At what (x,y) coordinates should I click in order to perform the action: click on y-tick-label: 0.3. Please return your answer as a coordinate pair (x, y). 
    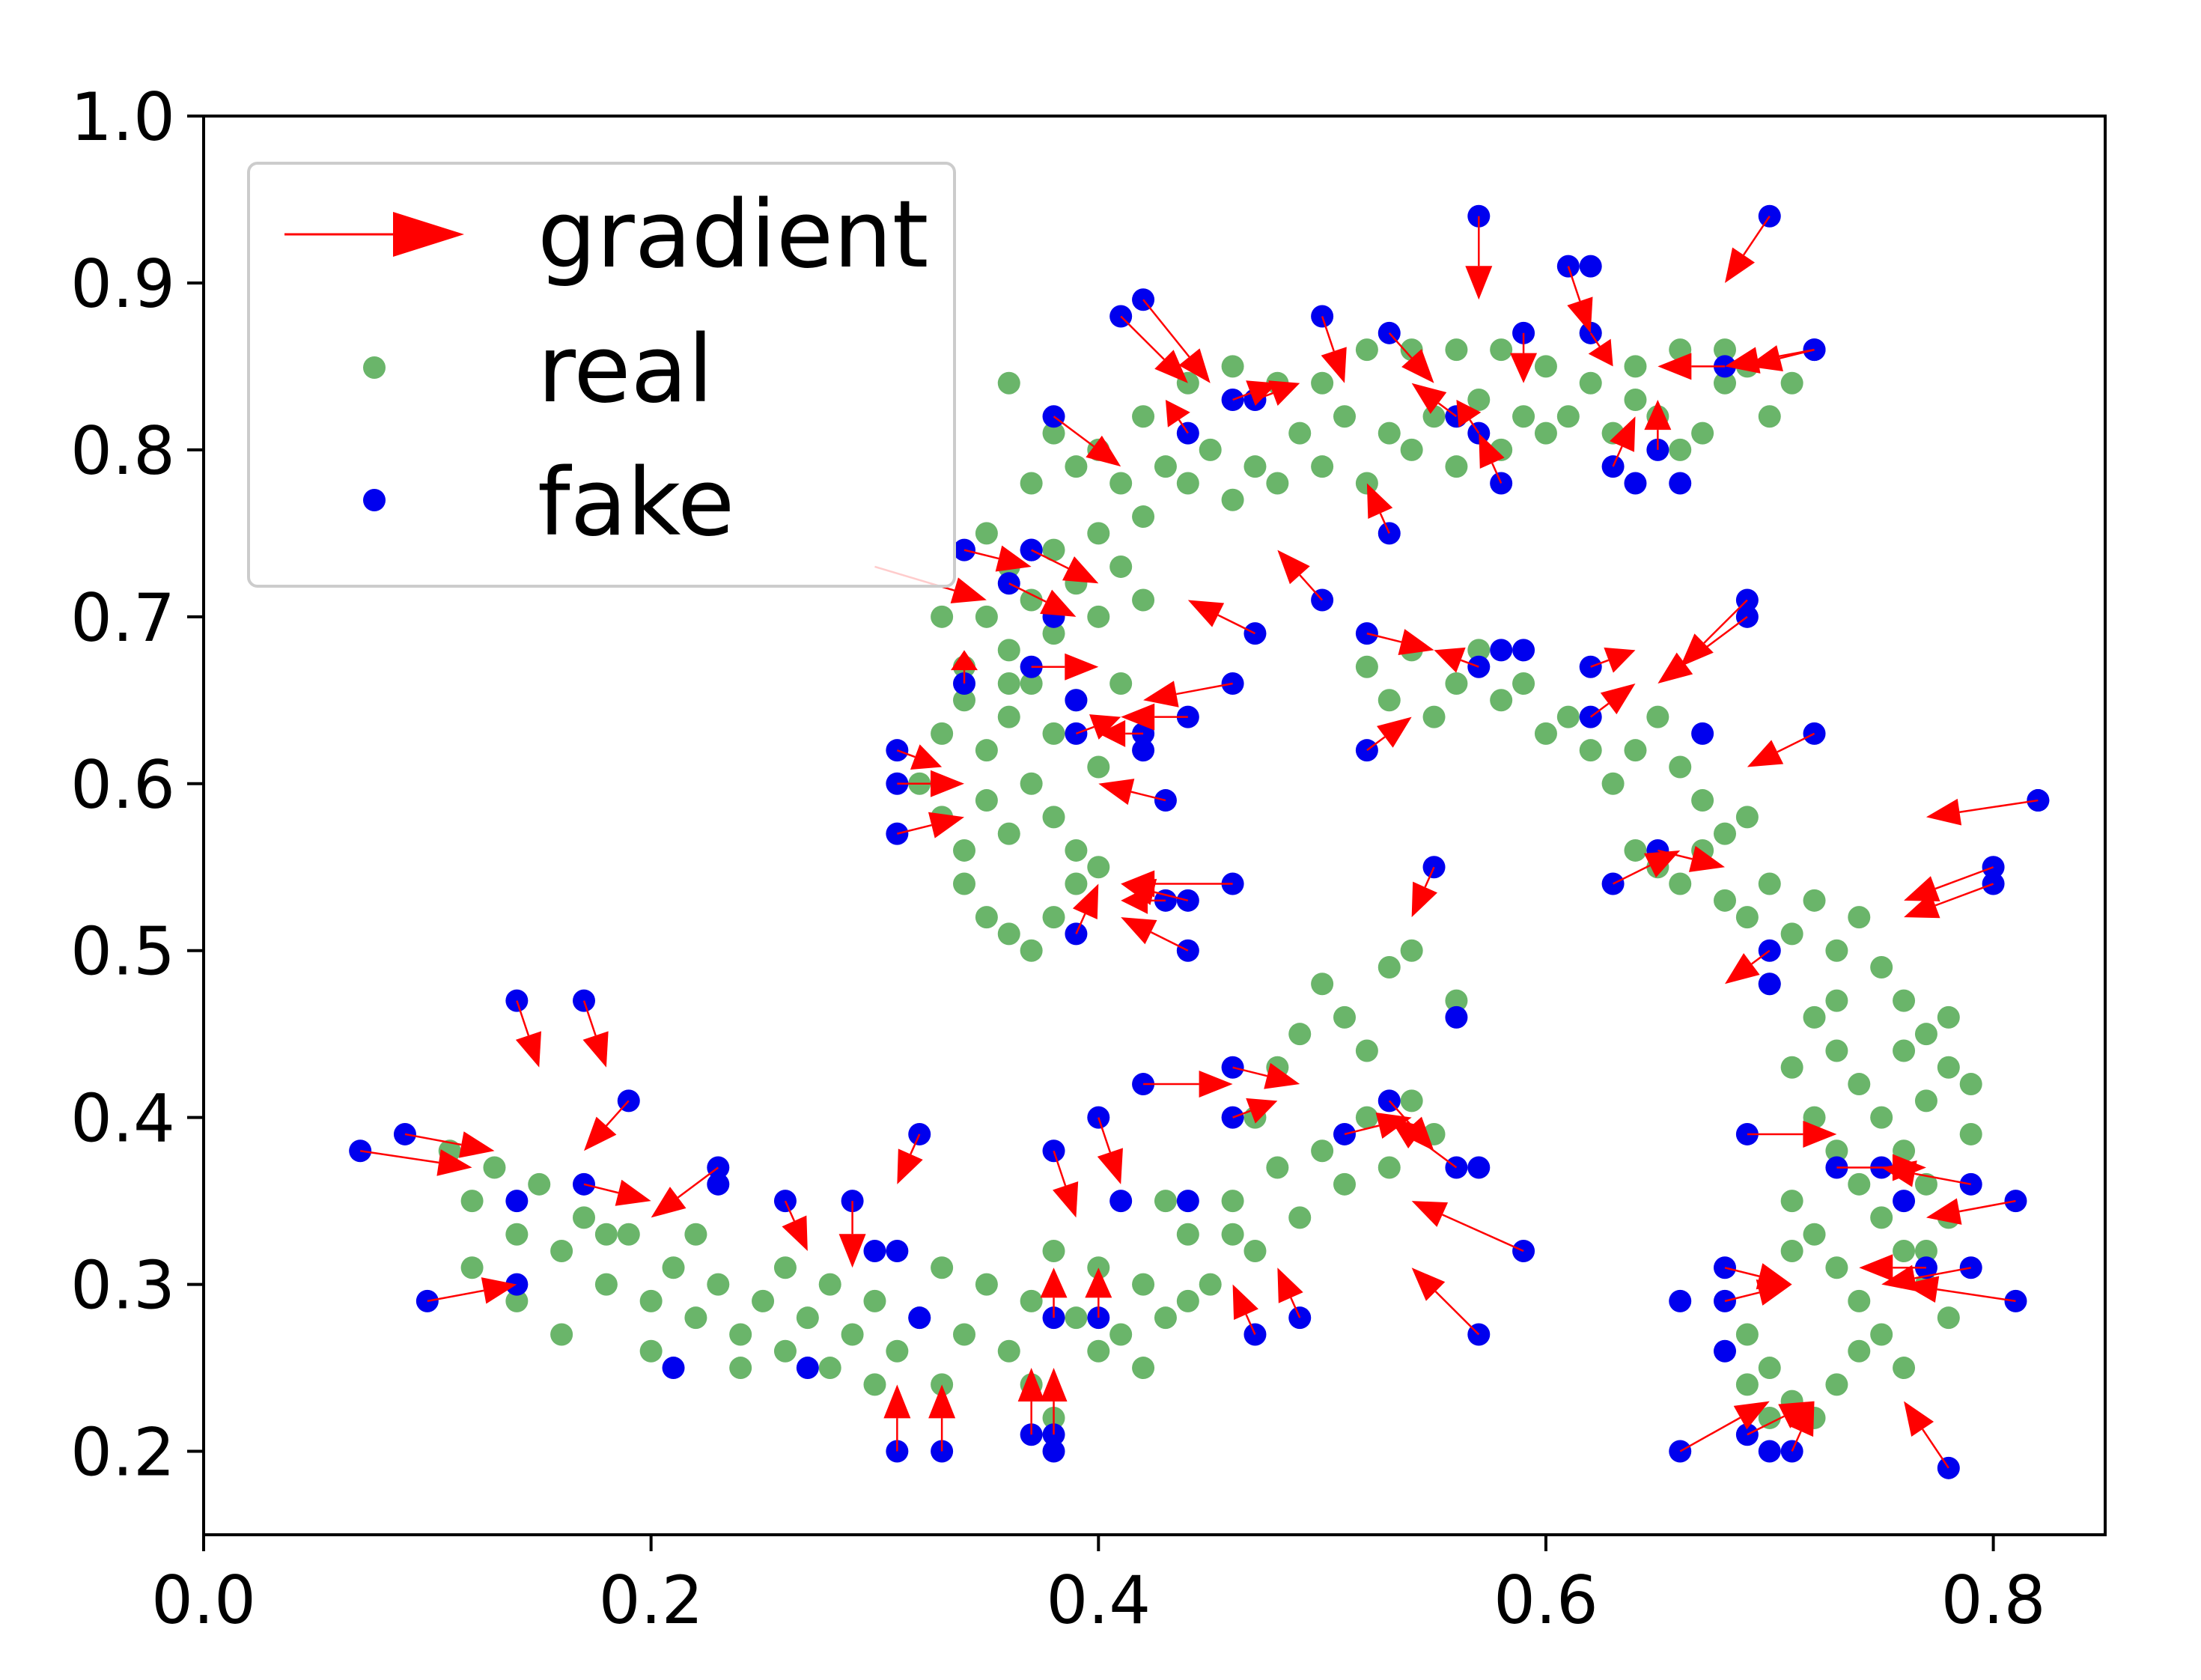
    Looking at the image, I should click on (122, 1285).